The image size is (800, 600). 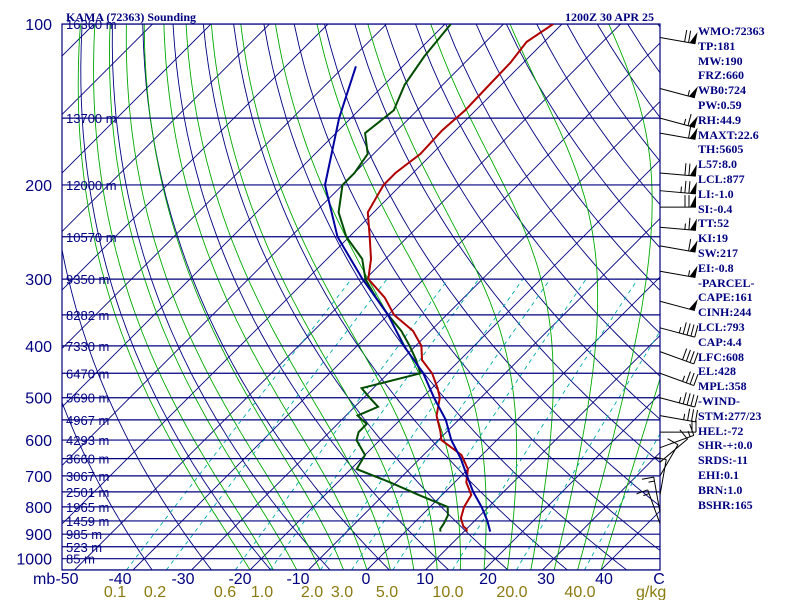 I want to click on index-item: MAXT:22.6, so click(x=728, y=134).